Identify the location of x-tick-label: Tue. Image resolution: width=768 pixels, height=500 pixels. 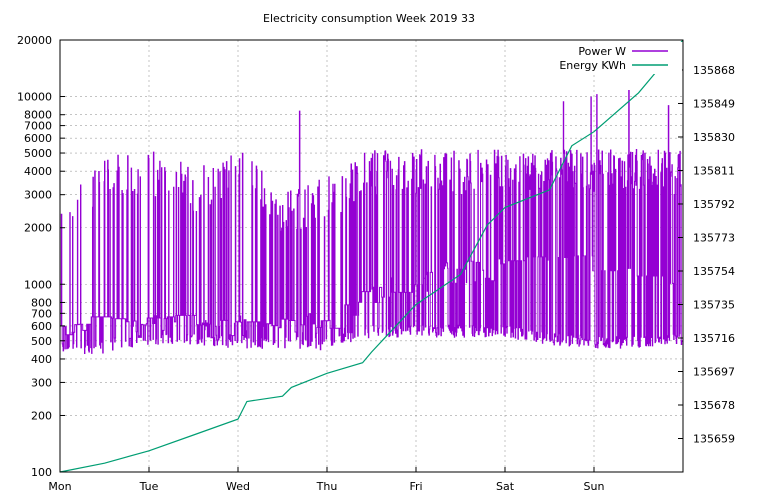
(149, 486).